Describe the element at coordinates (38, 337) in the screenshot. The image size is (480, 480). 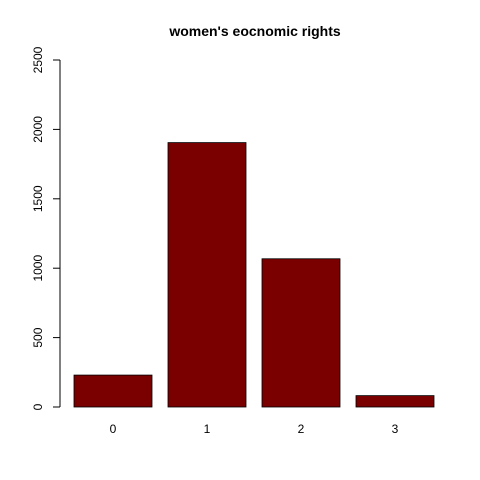
I see `y-tick-label: 500` at that location.